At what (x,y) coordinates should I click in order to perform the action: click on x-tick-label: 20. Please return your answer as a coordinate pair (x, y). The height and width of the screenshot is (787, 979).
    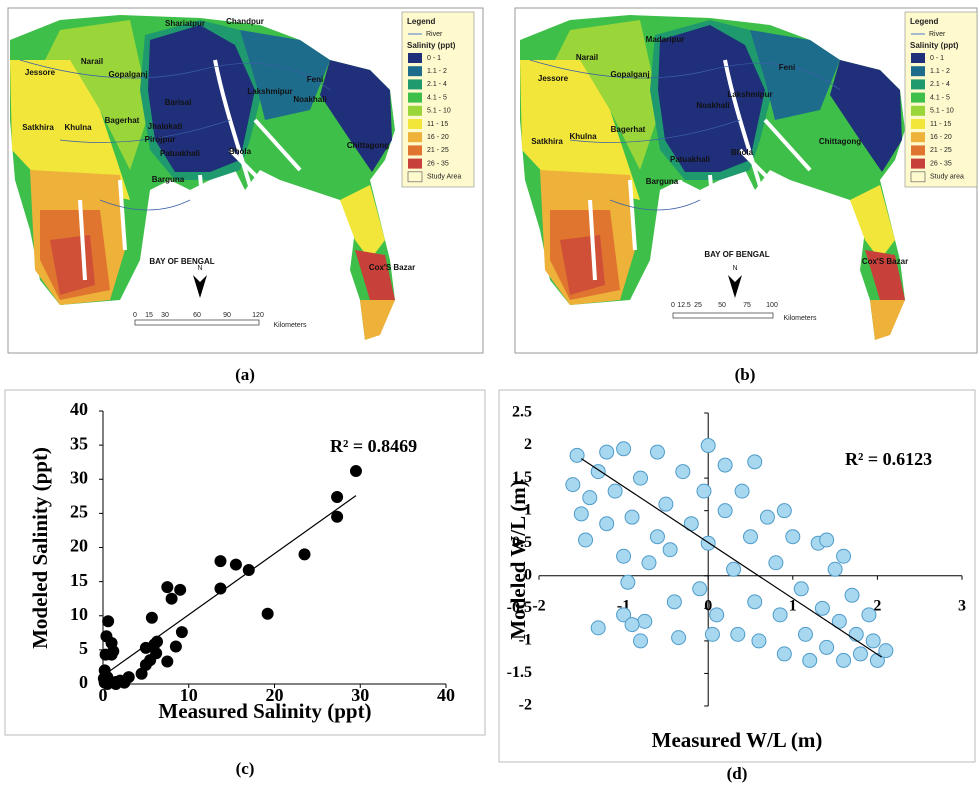
    Looking at the image, I should click on (275, 695).